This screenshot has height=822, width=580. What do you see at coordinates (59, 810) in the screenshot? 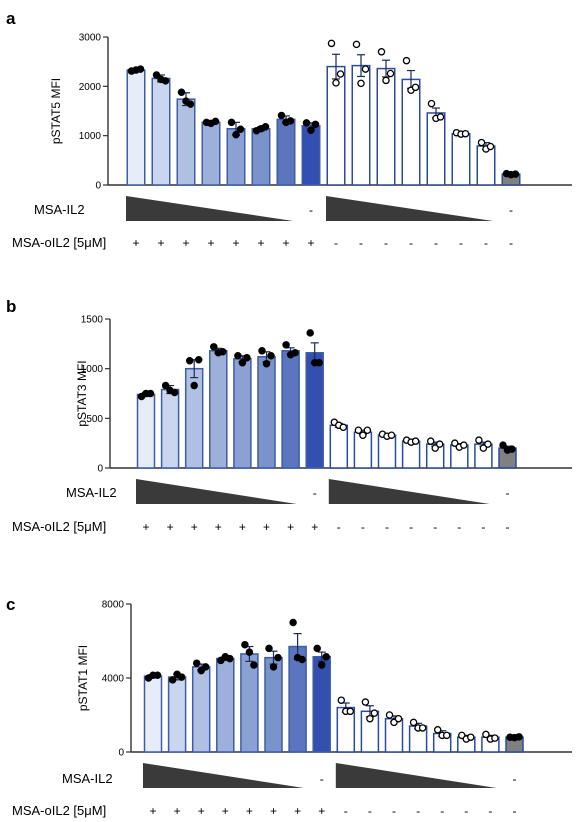
I see `row-label-msa-oil2: MSA-oIL2 [5μM]` at bounding box center [59, 810].